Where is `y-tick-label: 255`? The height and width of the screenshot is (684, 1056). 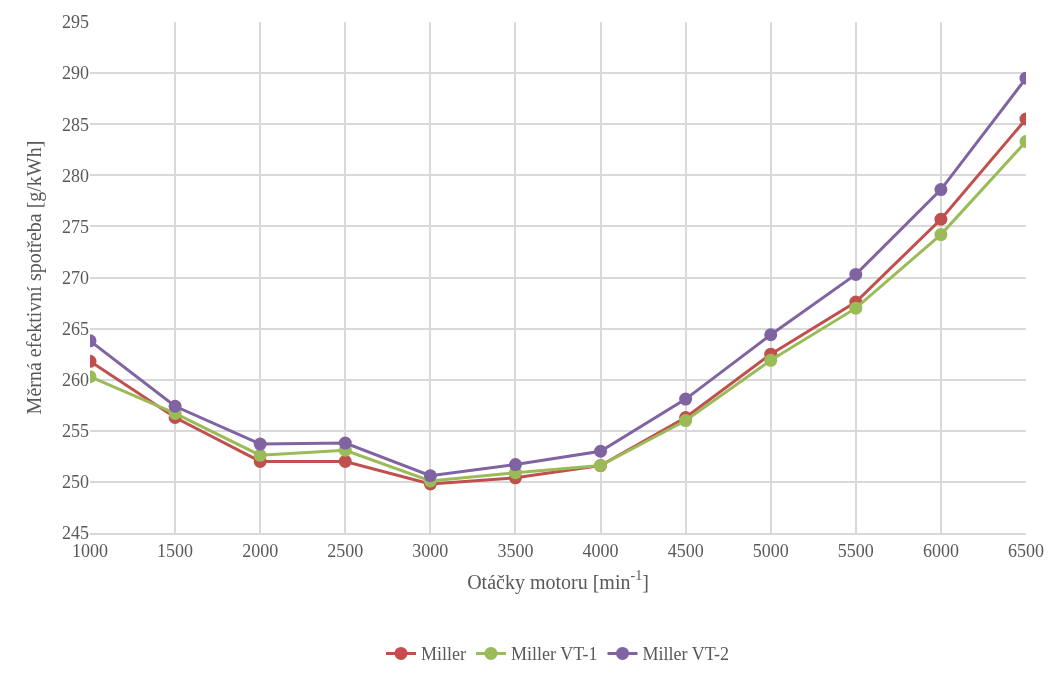 y-tick-label: 255 is located at coordinates (75, 431).